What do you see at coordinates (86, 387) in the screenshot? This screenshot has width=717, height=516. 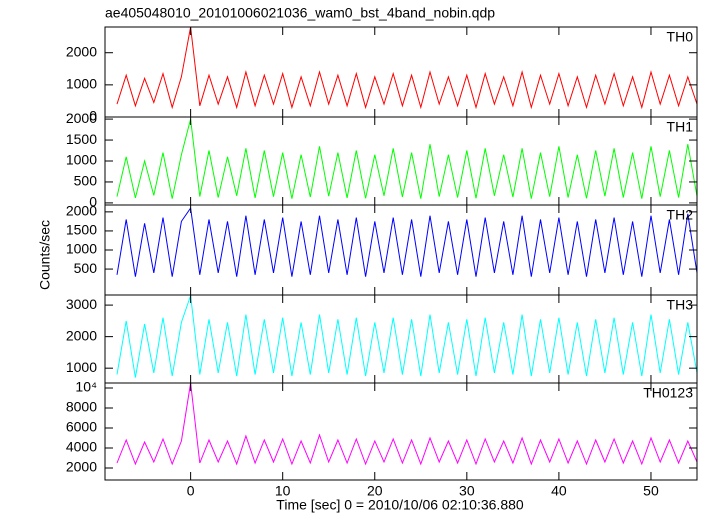 I see `y-tick-label: 10⁴` at bounding box center [86, 387].